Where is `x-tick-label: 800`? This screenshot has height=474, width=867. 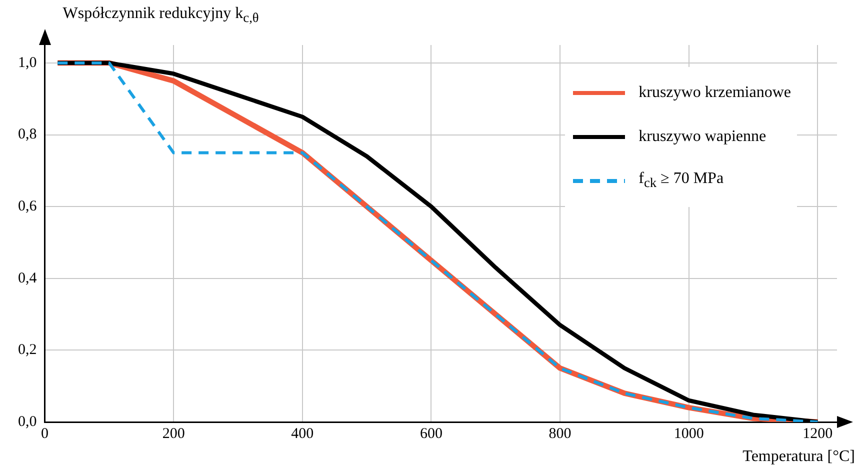 x-tick-label: 800 is located at coordinates (560, 434).